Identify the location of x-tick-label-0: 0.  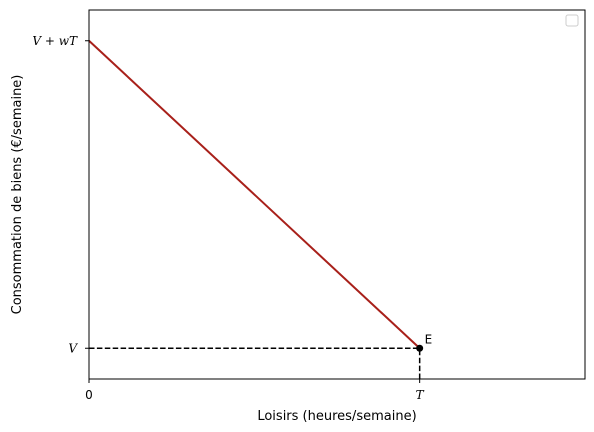
(89, 395).